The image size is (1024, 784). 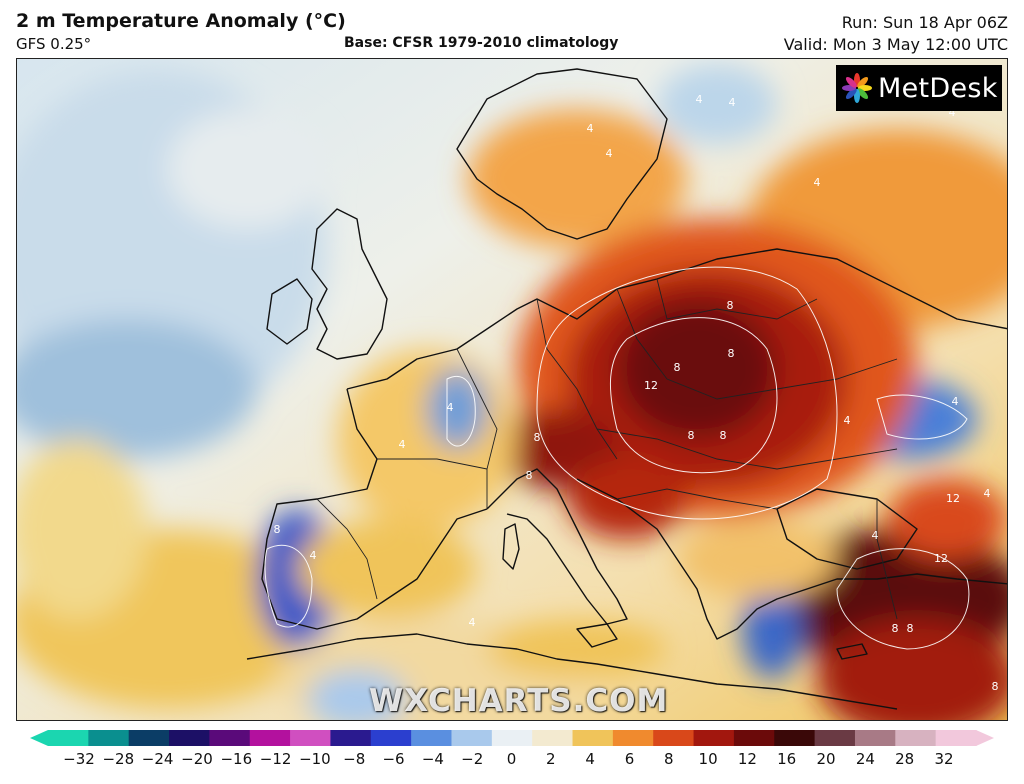 What do you see at coordinates (551, 759) in the screenshot?
I see `colorbar-tick-label: 2` at bounding box center [551, 759].